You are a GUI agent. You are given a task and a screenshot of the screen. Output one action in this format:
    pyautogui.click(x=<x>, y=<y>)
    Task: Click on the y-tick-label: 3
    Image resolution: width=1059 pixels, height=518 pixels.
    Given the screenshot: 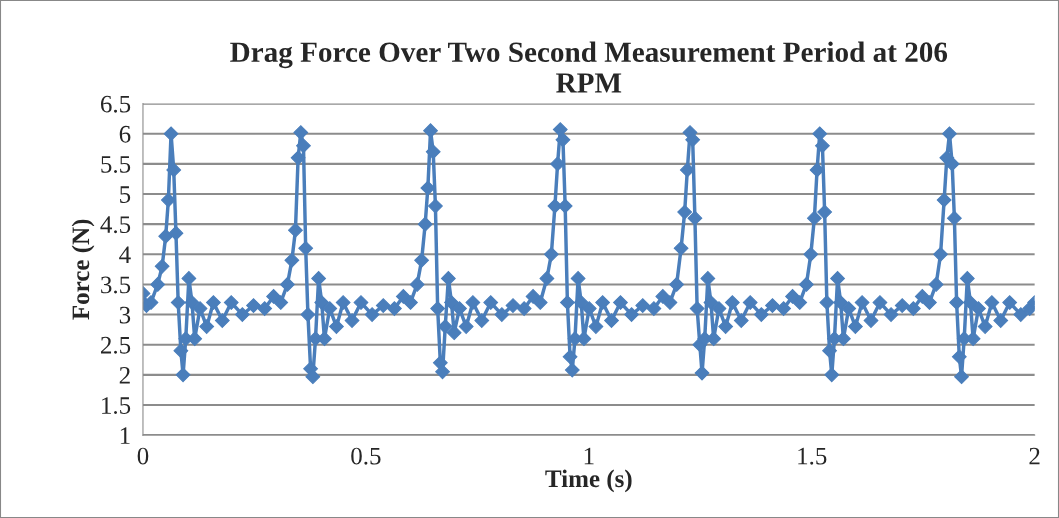 What is the action you would take?
    pyautogui.click(x=125, y=315)
    